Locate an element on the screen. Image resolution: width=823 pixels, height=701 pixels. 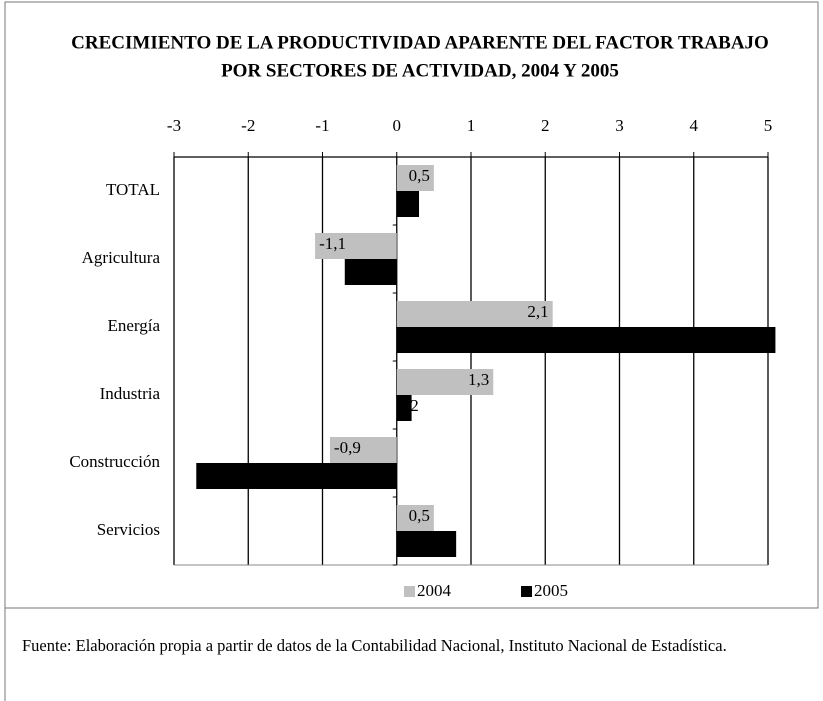
x-tick-label: 3 is located at coordinates (619, 125).